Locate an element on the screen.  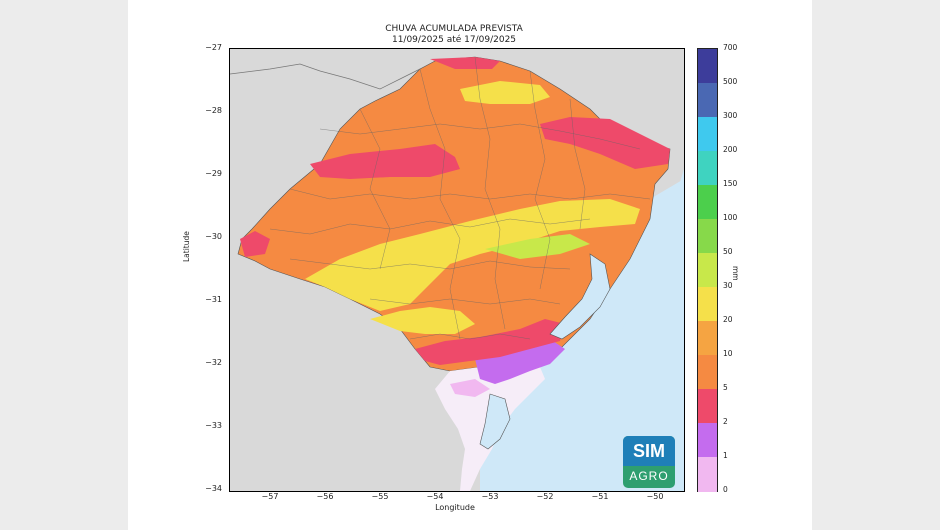
logo-bottom-text: AGRO is located at coordinates (649, 476).